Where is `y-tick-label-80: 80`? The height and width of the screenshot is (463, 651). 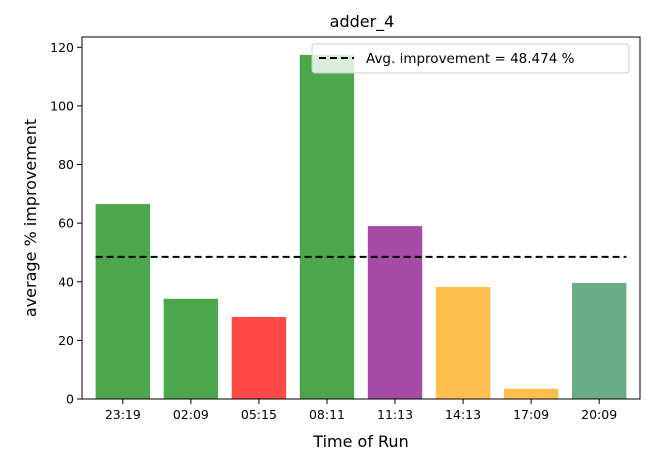 y-tick-label-80: 80 is located at coordinates (66, 164).